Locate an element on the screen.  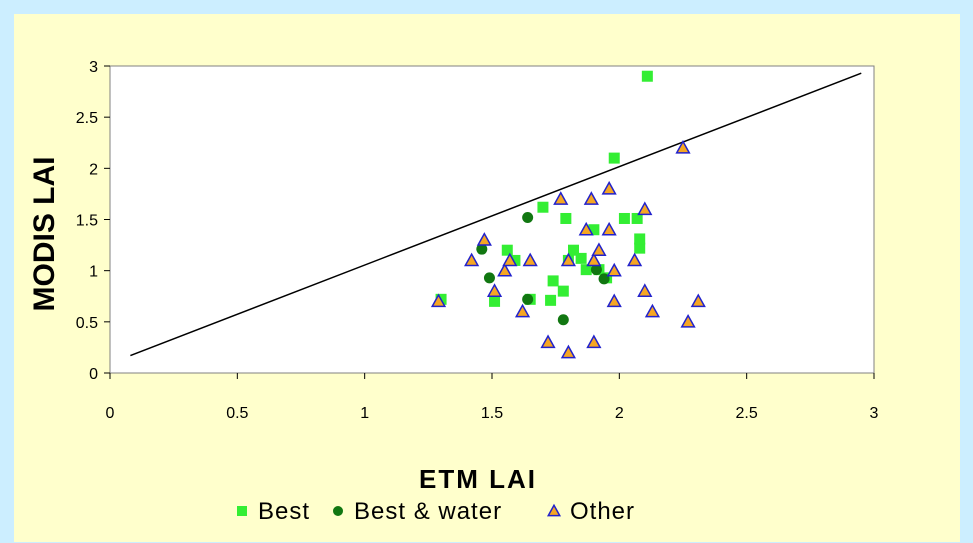
x-axis-ticks: 0 0.5 1 1.5 2 2.5 3 is located at coordinates (492, 397).